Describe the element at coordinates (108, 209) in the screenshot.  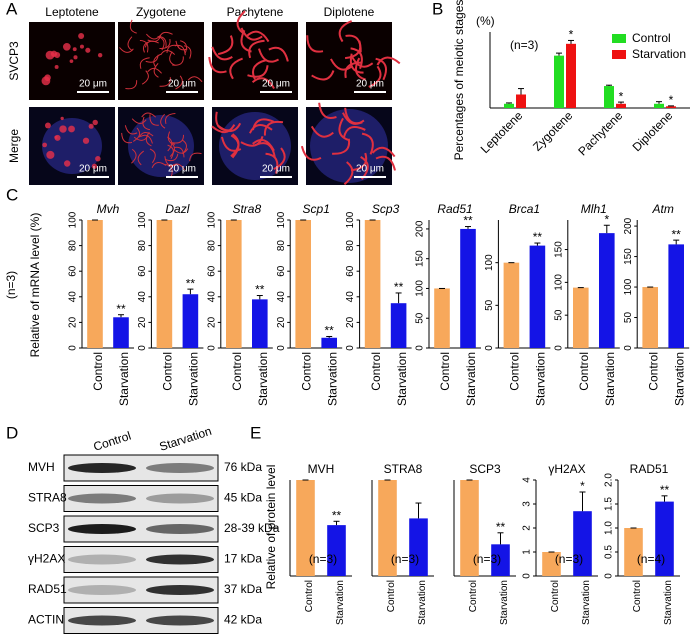
I see `chart-title: Mvh` at that location.